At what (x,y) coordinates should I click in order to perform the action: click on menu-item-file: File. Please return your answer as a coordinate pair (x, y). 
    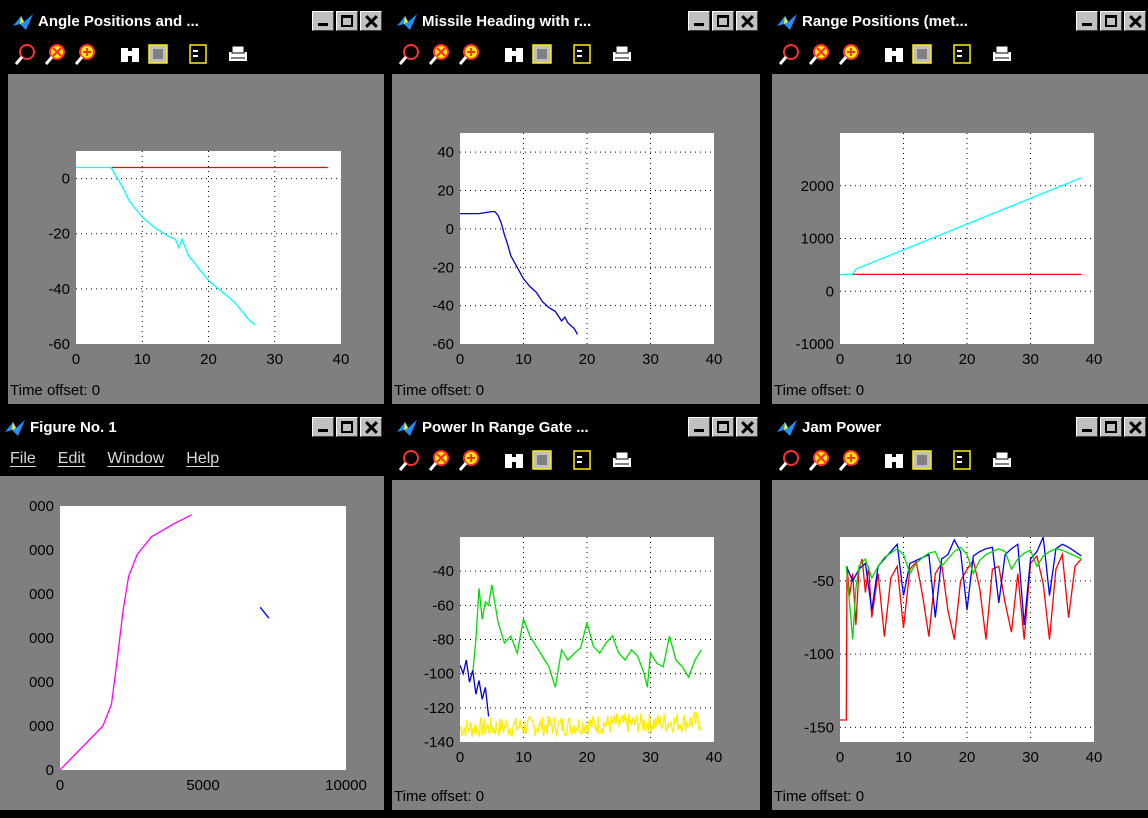
    Looking at the image, I should click on (23, 458).